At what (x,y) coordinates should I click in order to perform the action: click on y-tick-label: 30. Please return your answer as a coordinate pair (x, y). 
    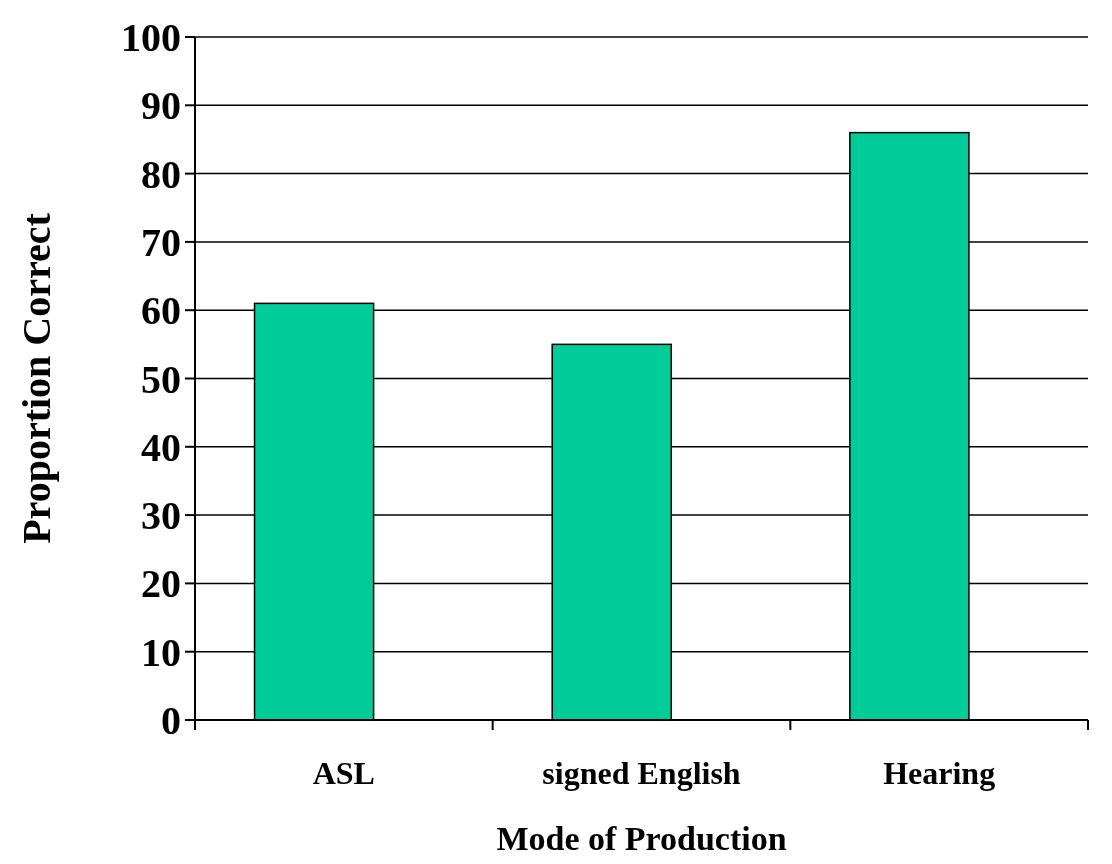
    Looking at the image, I should click on (161, 516).